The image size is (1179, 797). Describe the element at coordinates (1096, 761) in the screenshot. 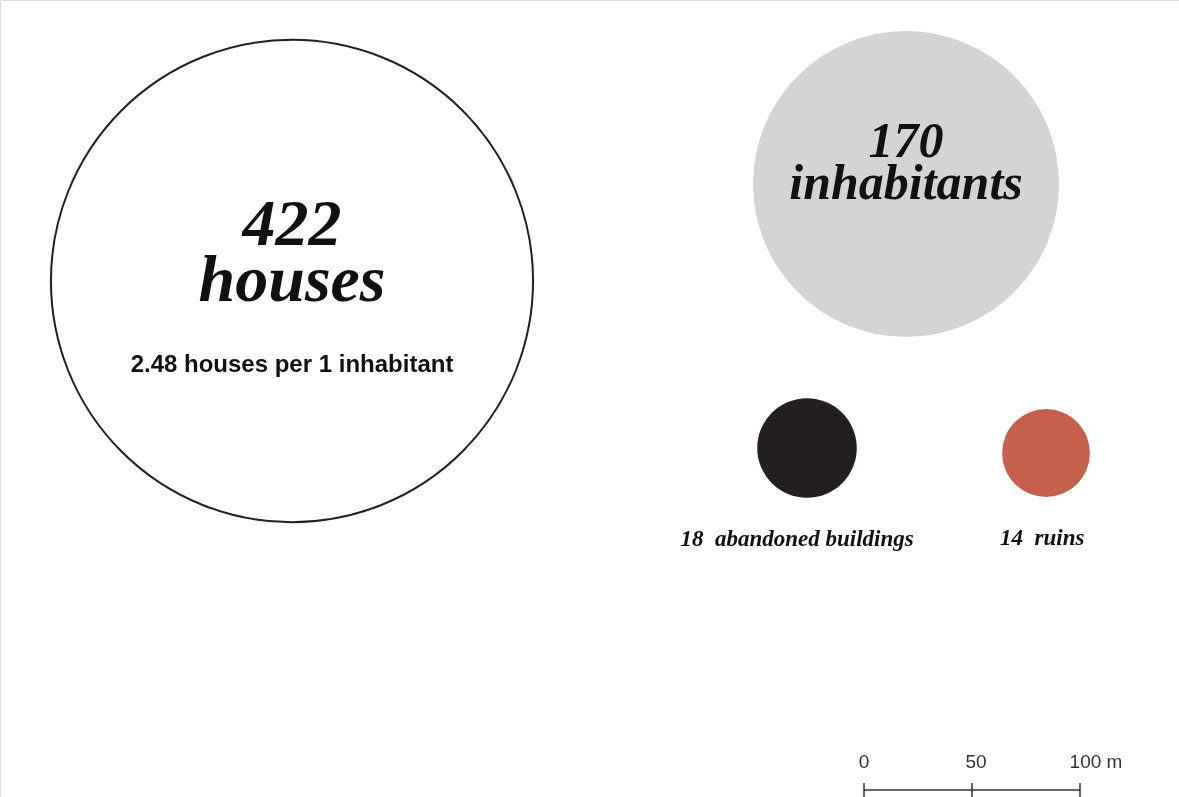

I see `text: 100 m` at that location.